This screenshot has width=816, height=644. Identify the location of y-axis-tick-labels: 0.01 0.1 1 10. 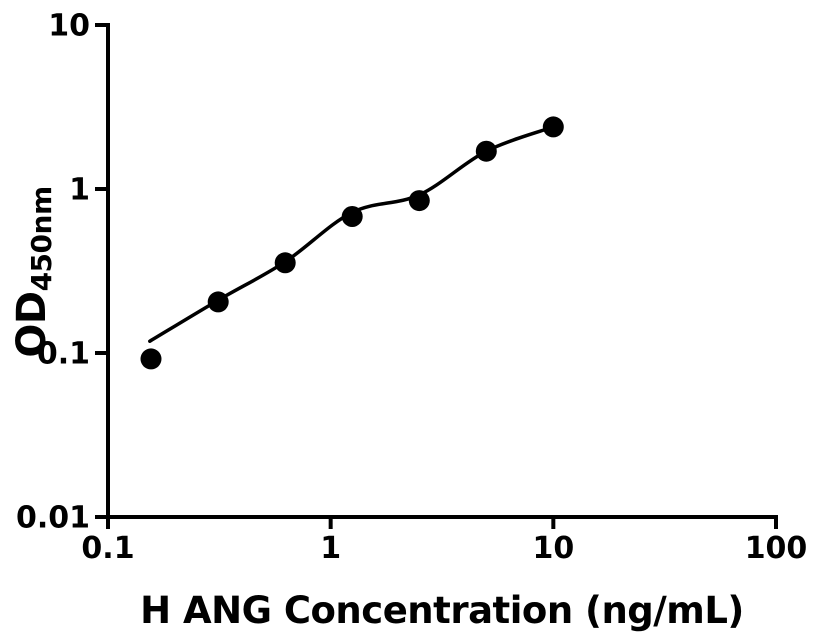
(53, 272).